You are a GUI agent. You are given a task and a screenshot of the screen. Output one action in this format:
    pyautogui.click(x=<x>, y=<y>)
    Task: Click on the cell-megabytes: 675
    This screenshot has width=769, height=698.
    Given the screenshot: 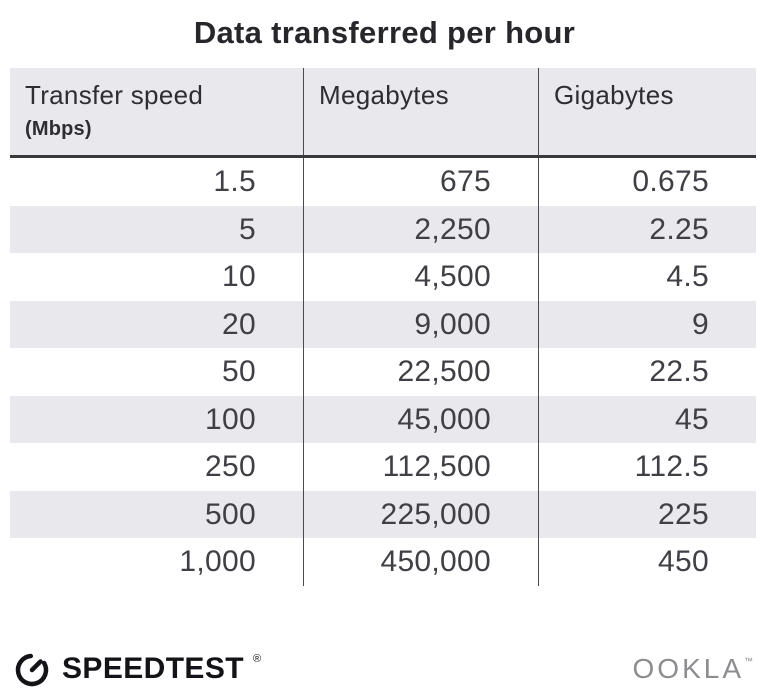 What is the action you would take?
    pyautogui.click(x=420, y=182)
    